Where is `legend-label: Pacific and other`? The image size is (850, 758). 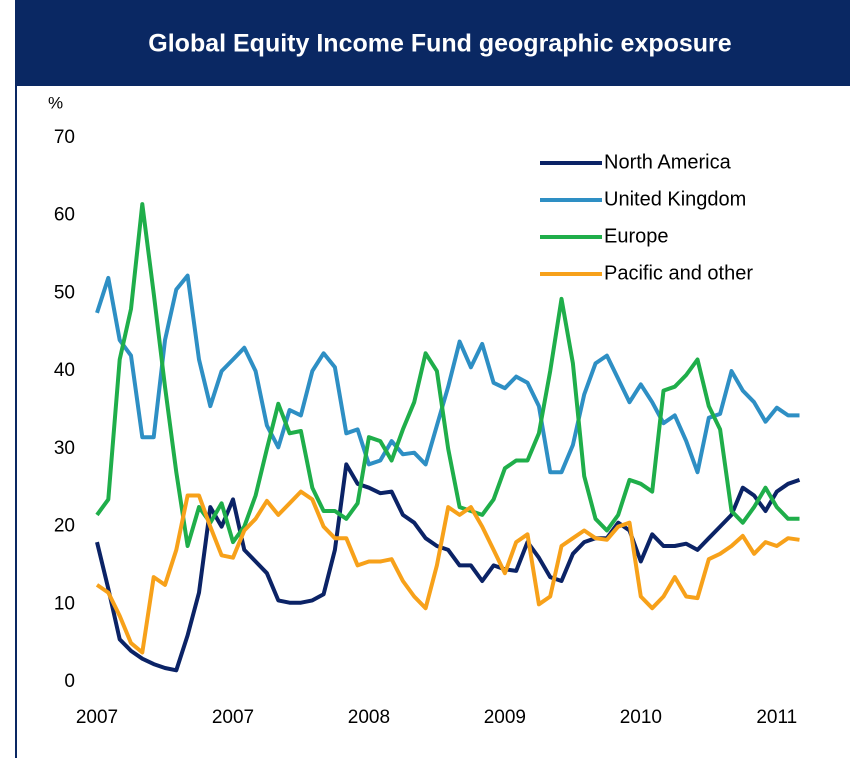
legend-label: Pacific and other is located at coordinates (678, 273).